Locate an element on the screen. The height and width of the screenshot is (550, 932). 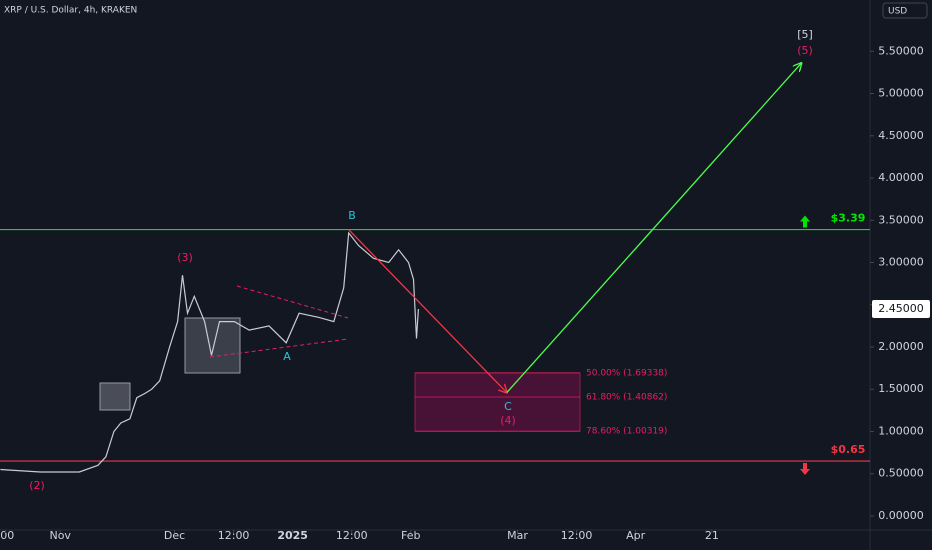
chart-title: XRP / U.S. Dollar, 4h, KRAKEN is located at coordinates (70, 11).